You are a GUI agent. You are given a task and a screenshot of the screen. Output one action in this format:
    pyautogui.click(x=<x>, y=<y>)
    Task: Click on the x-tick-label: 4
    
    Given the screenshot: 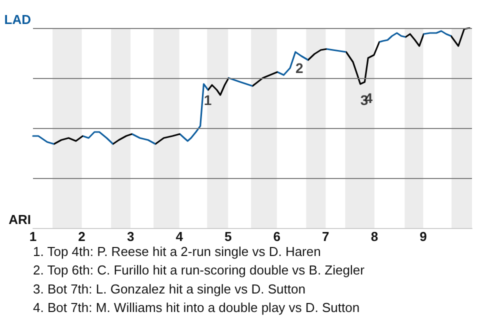 What is the action you would take?
    pyautogui.click(x=180, y=236)
    